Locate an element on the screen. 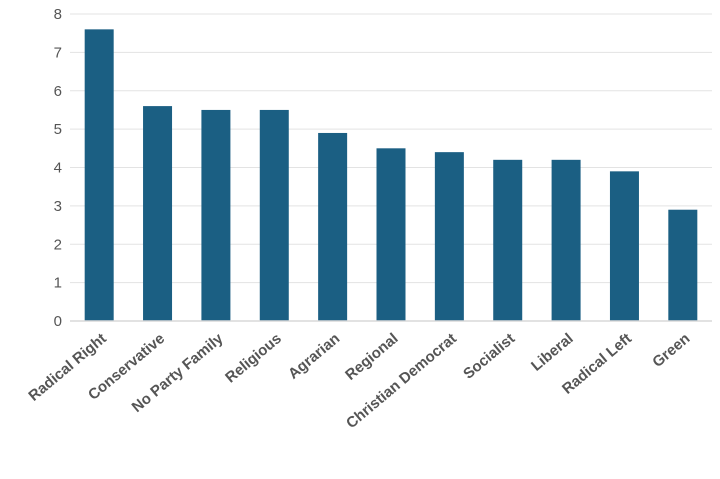 This screenshot has height=479, width=720. y-tick-label: 2 is located at coordinates (58, 244).